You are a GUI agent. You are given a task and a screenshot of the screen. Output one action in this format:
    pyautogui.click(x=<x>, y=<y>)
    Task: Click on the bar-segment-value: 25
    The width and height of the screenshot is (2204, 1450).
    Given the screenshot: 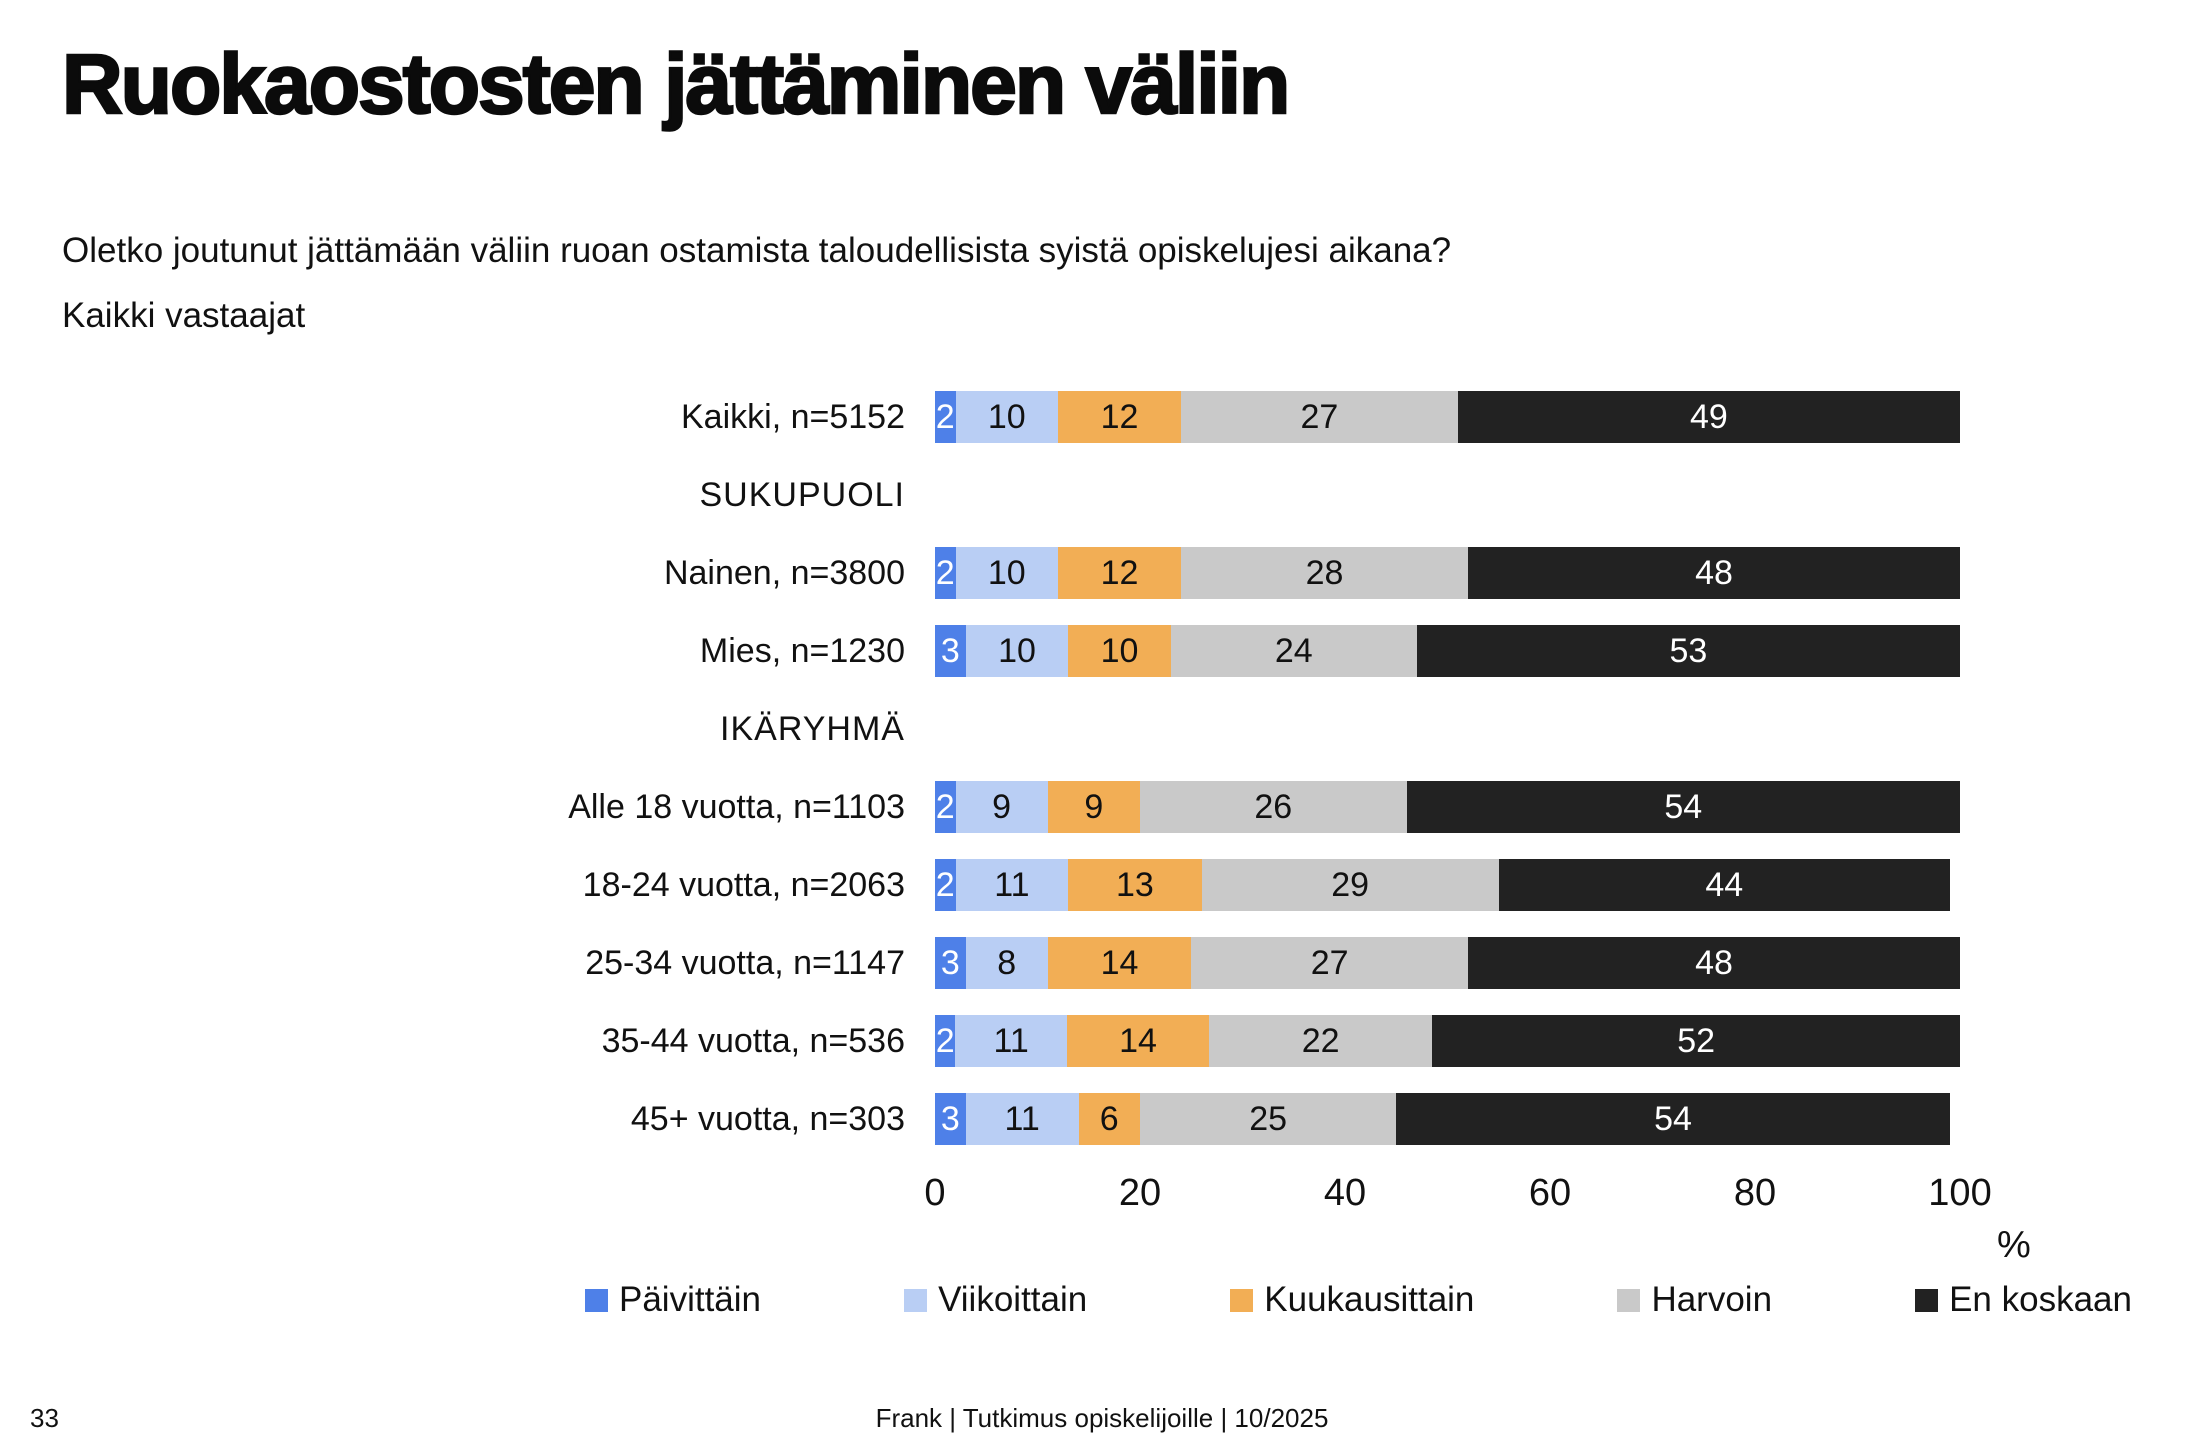 What is the action you would take?
    pyautogui.click(x=1268, y=1118)
    